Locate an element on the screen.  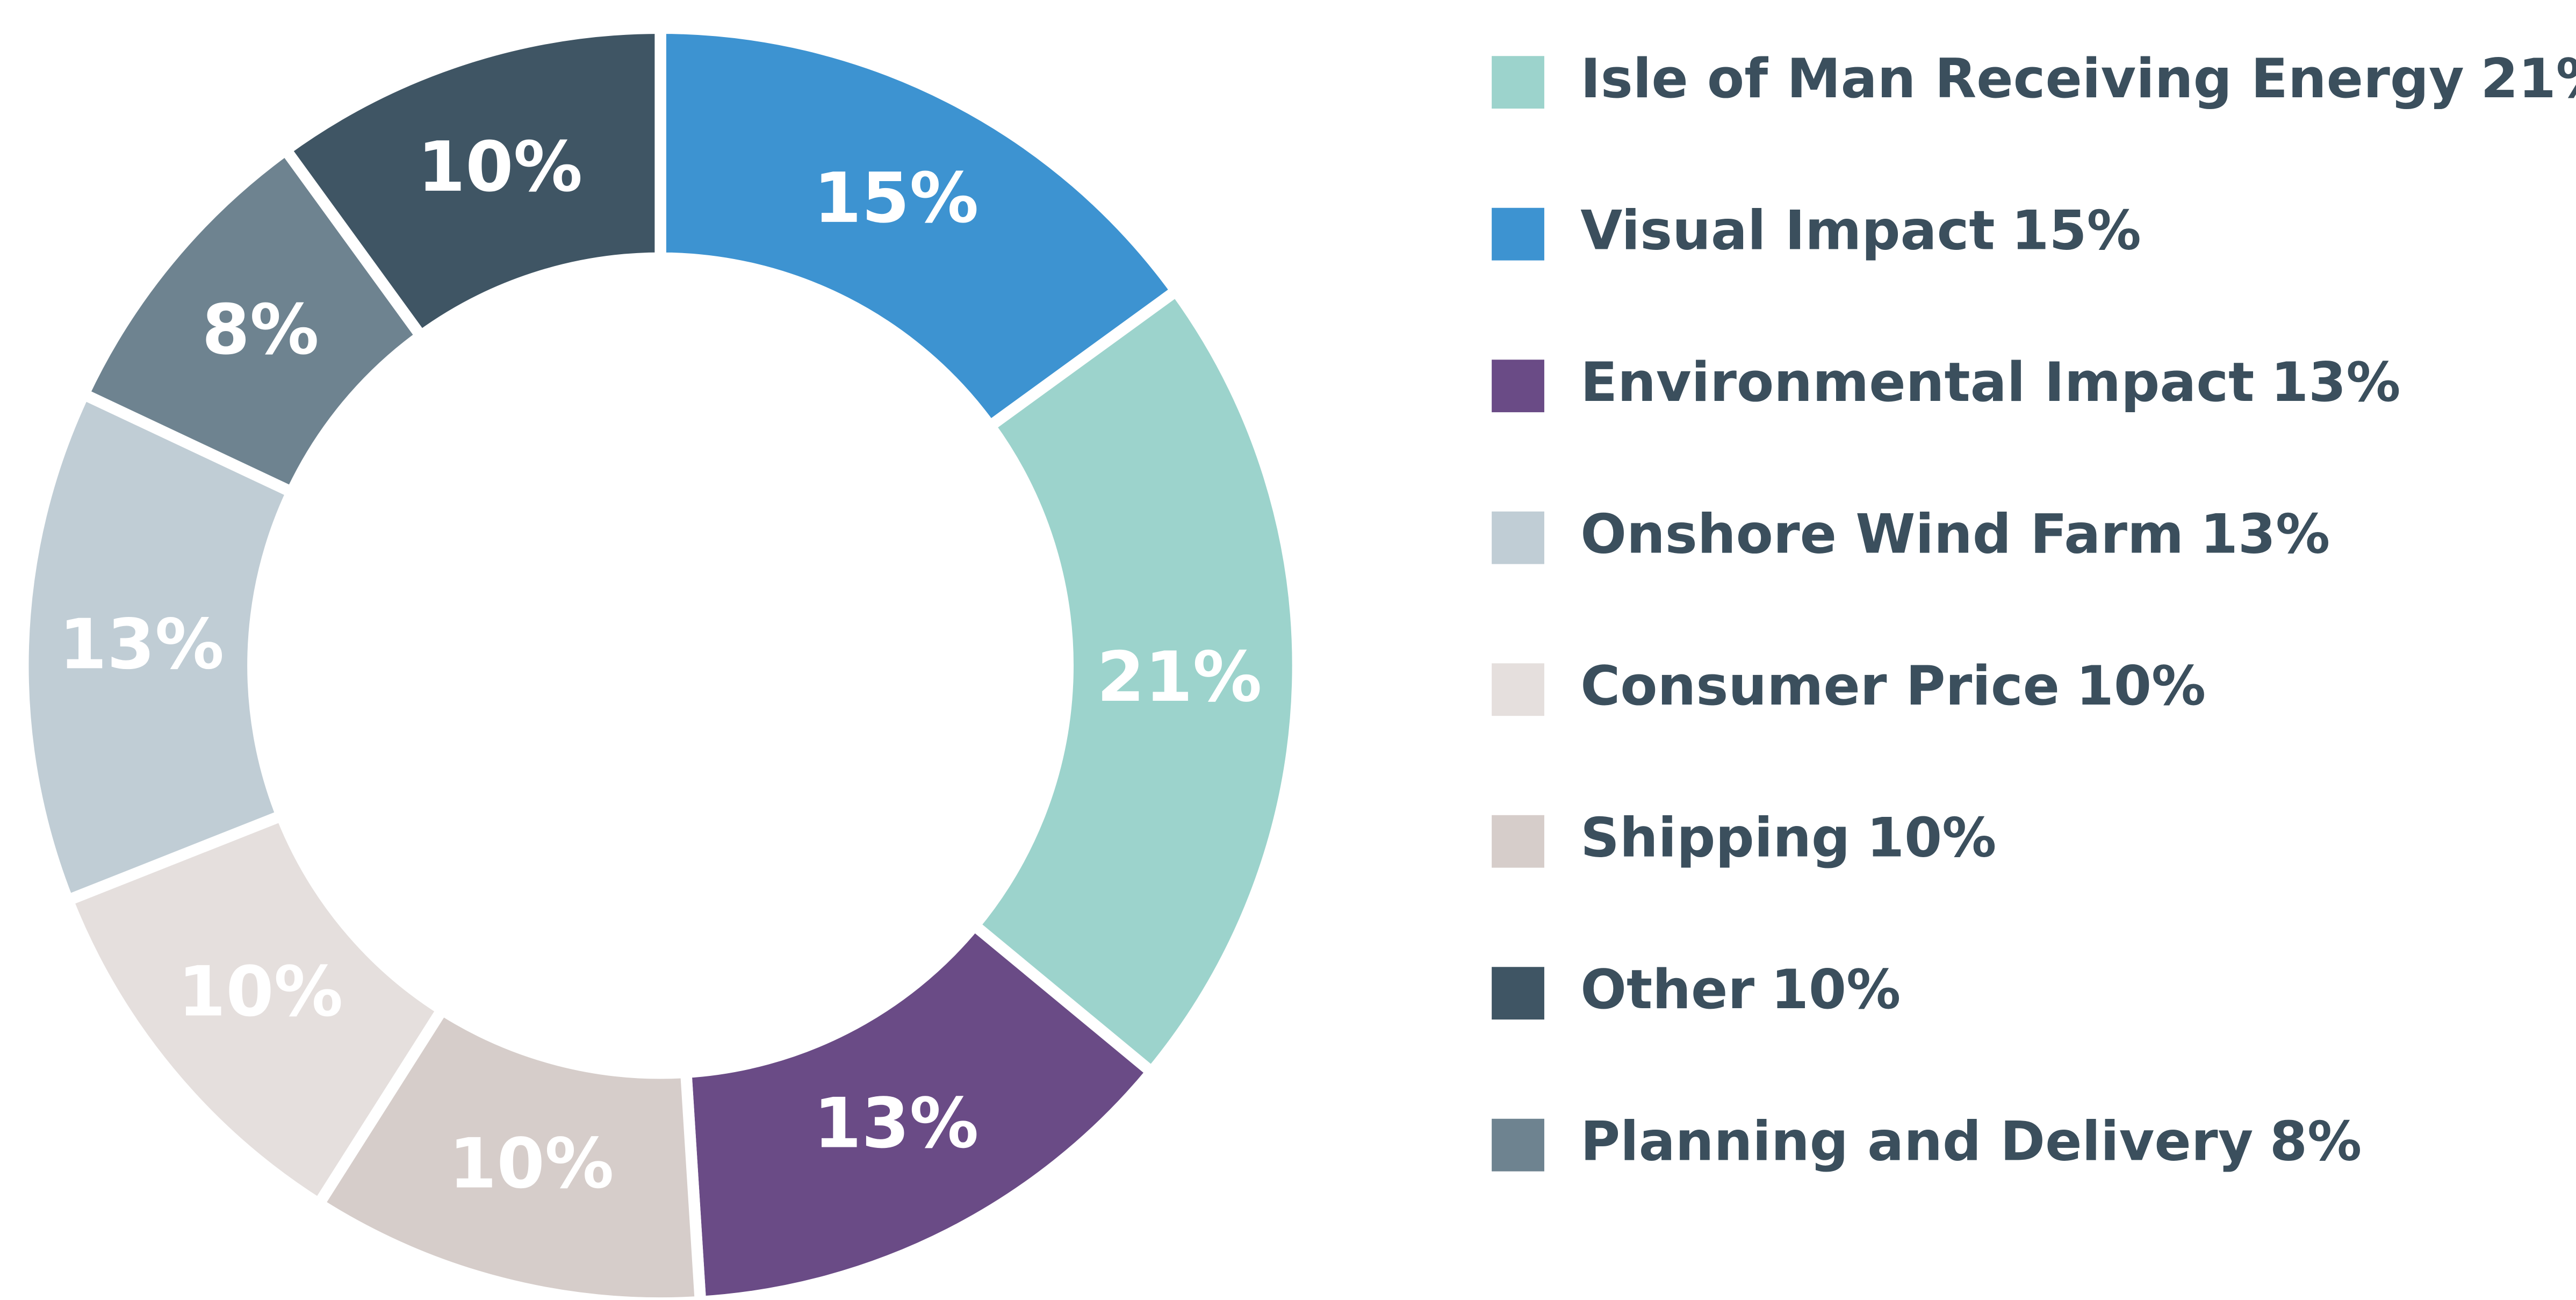
legend-name: Consumer Price is located at coordinates (1820, 685).